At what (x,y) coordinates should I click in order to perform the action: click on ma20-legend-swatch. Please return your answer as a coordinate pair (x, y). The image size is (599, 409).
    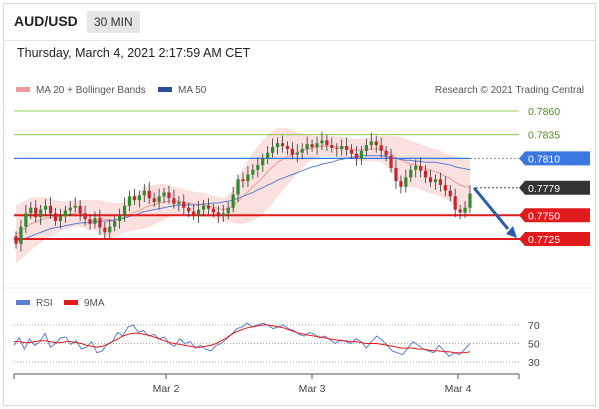
    Looking at the image, I should click on (23, 89).